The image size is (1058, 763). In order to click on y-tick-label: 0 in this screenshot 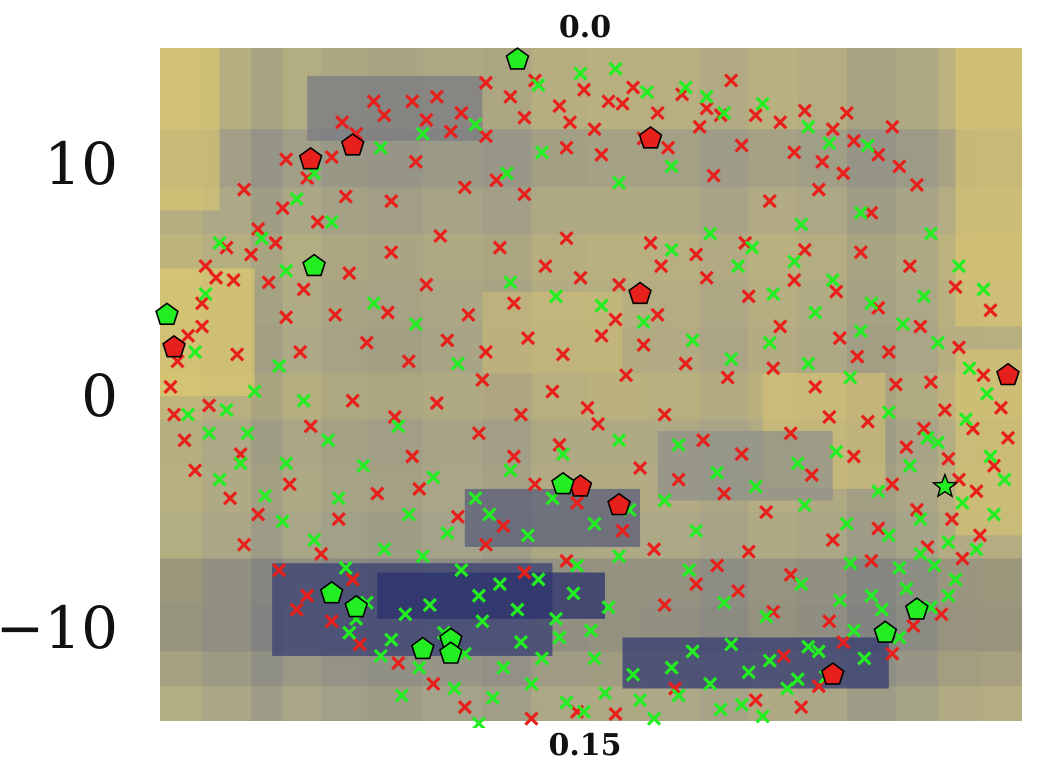, I will do `click(99, 396)`.